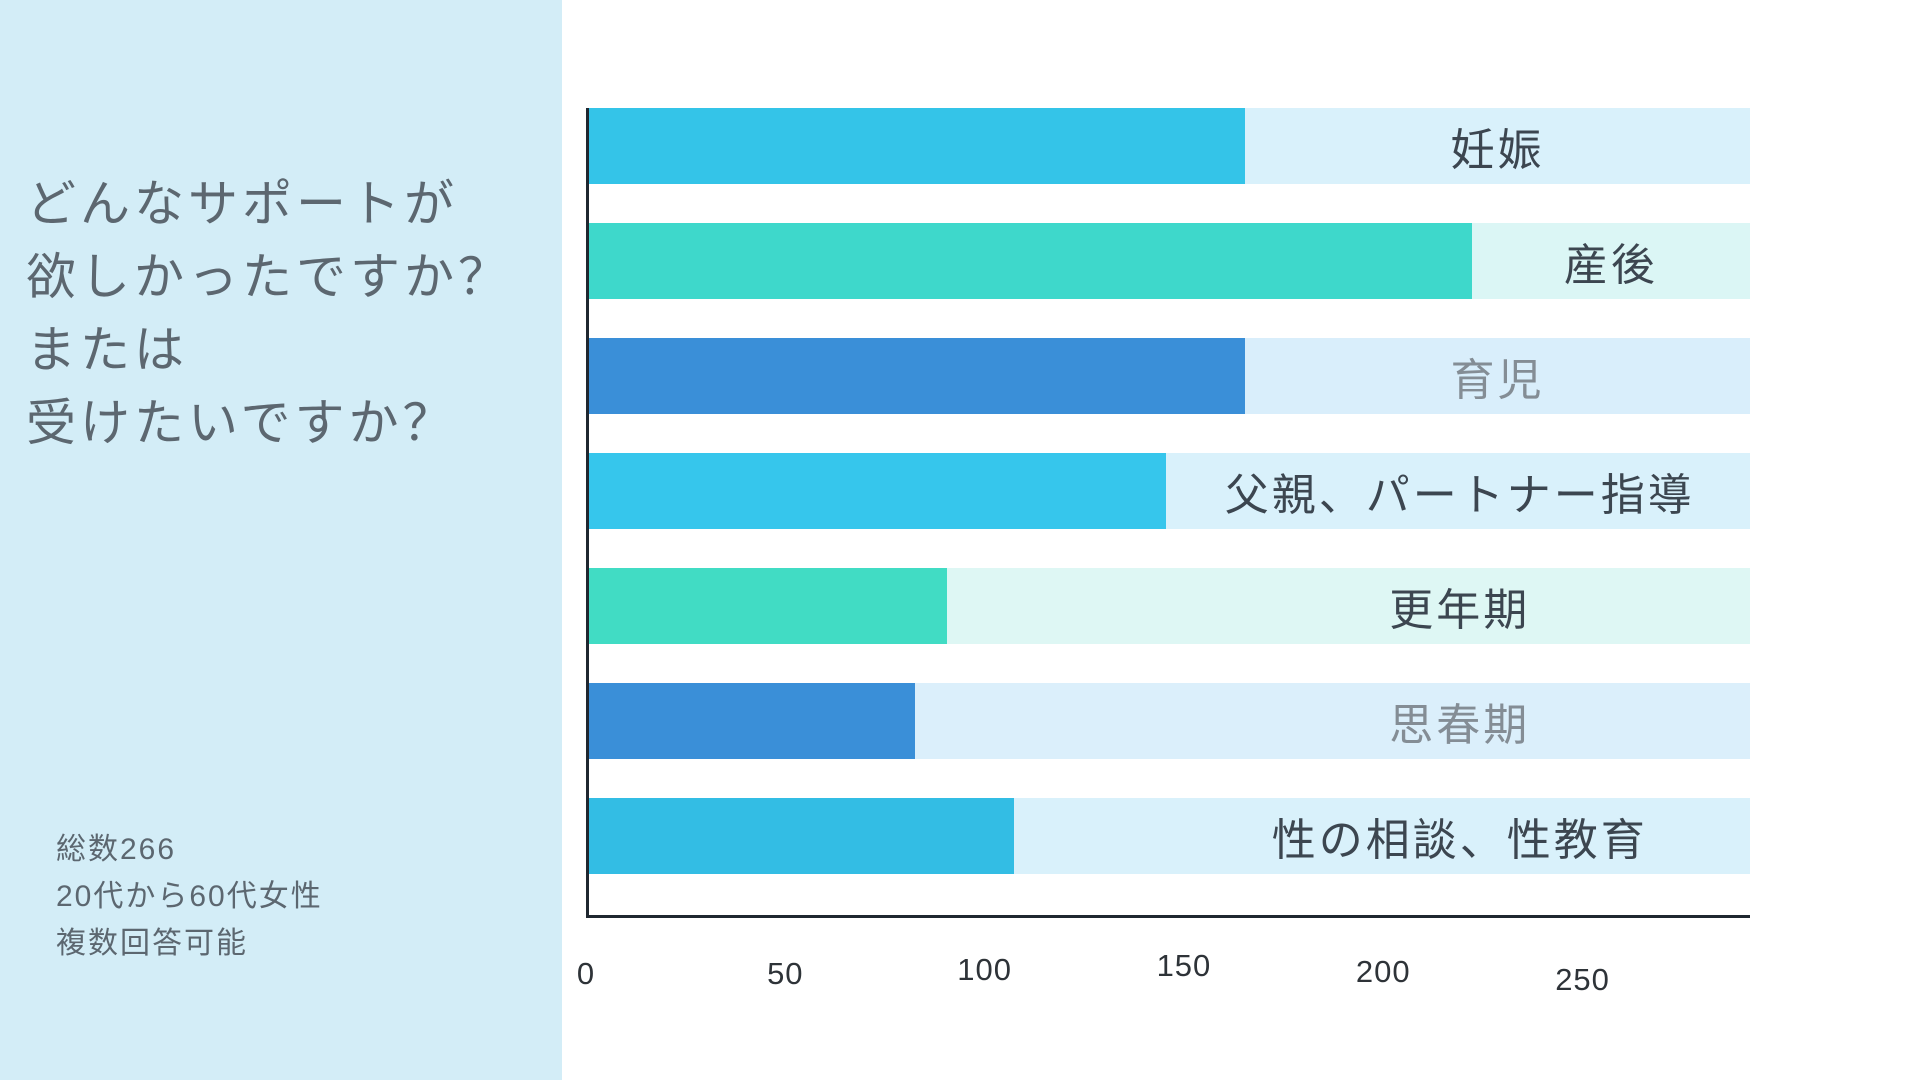 The width and height of the screenshot is (1920, 1080). What do you see at coordinates (1169, 721) in the screenshot?
I see `bar-row: 思春期` at bounding box center [1169, 721].